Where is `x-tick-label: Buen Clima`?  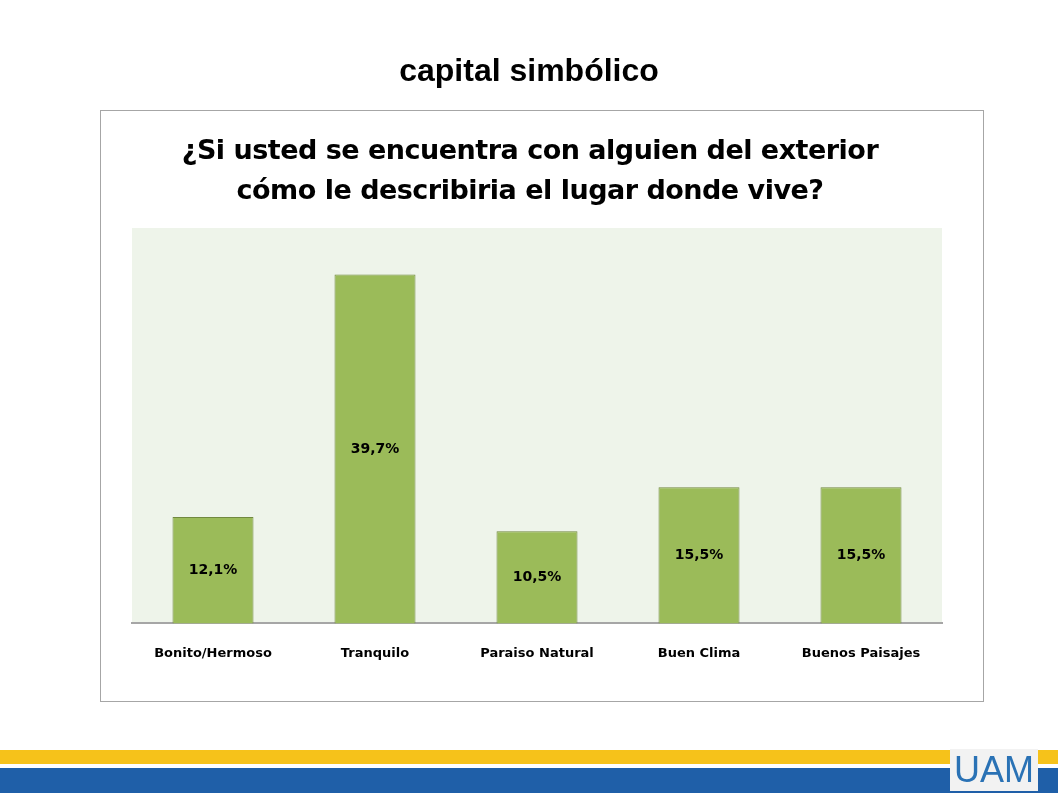 x-tick-label: Buen Clima is located at coordinates (699, 652).